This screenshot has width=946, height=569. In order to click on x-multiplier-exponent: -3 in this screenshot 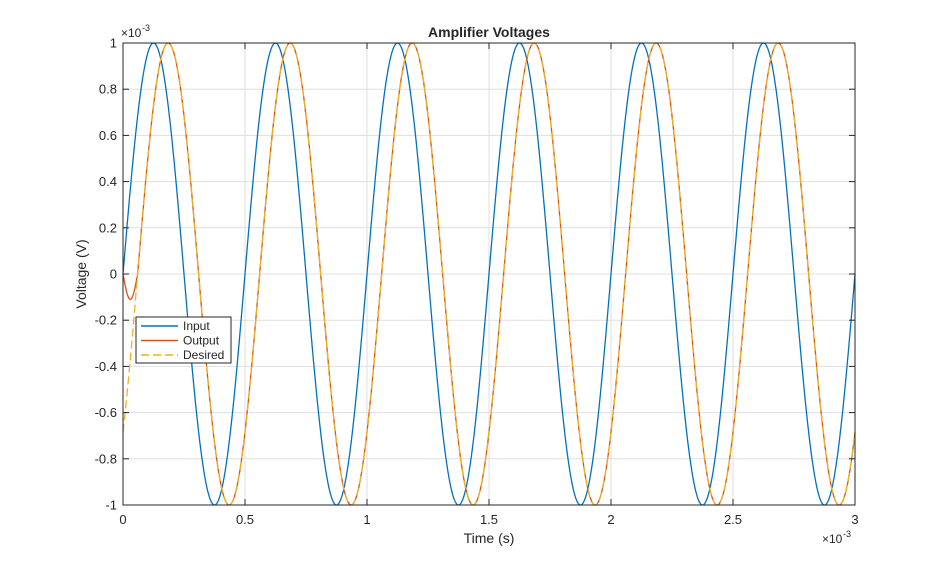, I will do `click(847, 534)`.